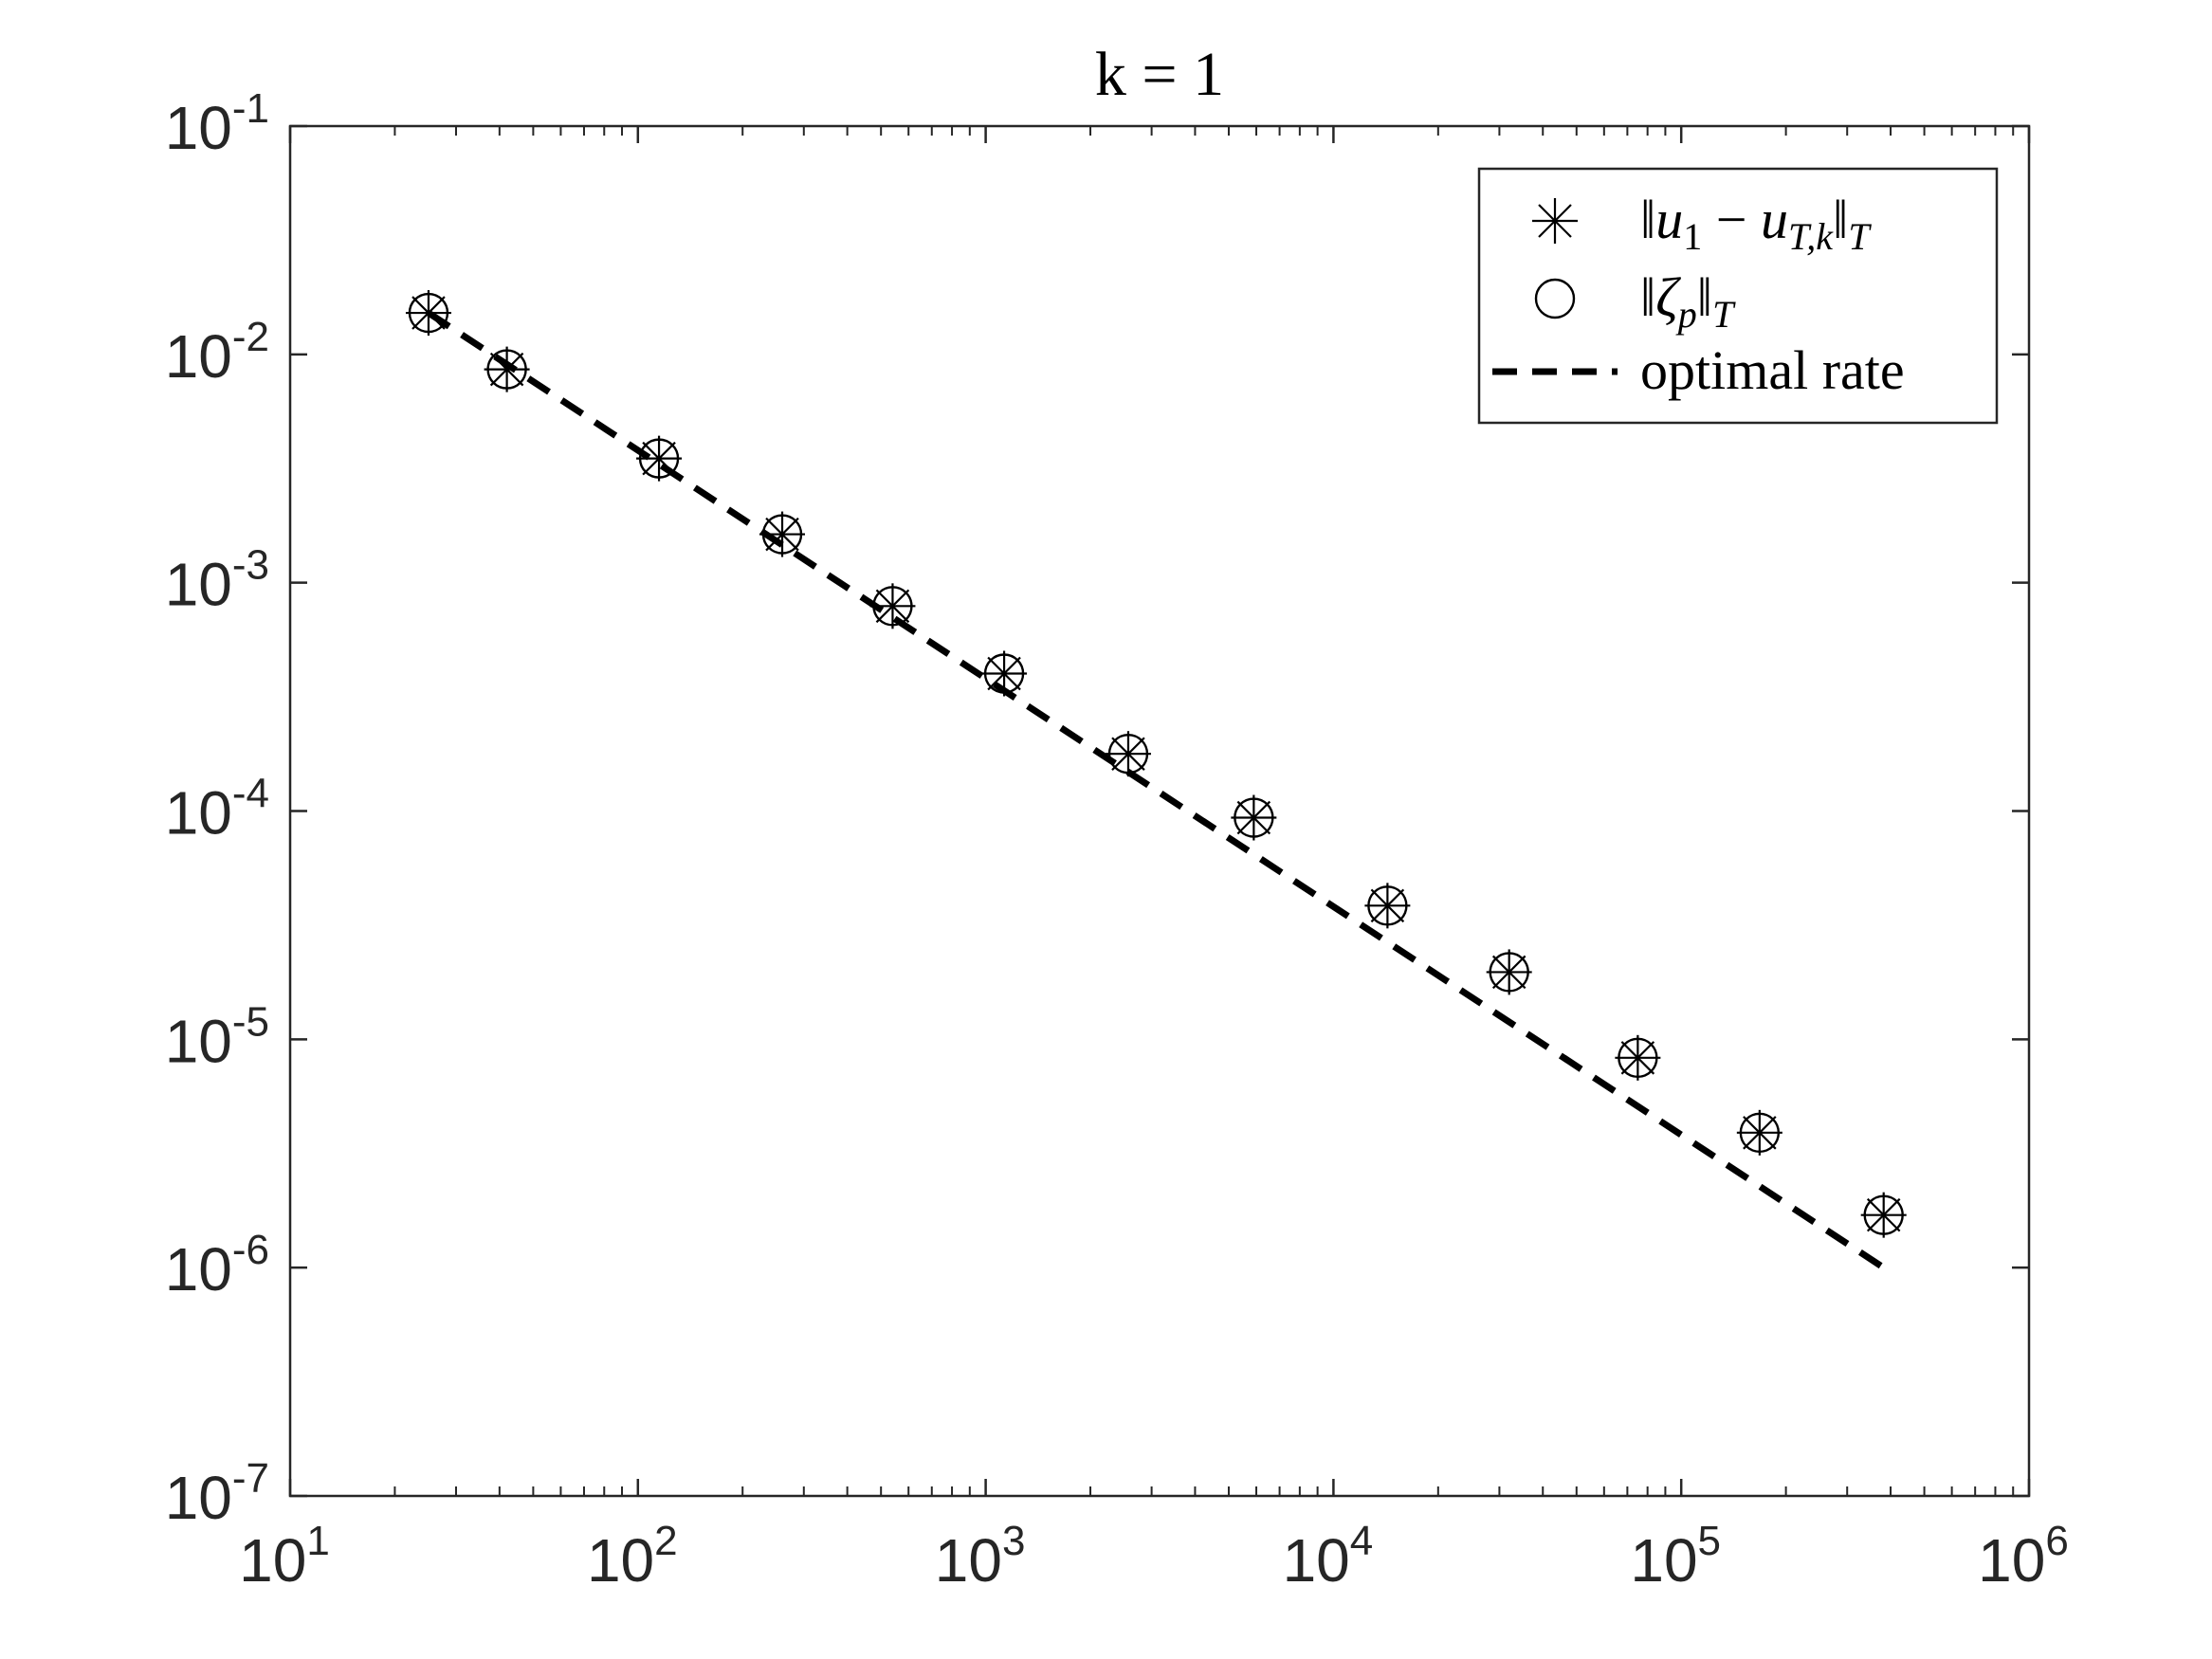 Image resolution: width=2212 pixels, height=1659 pixels. What do you see at coordinates (217, 580) in the screenshot?
I see `y-tick-label: 10⁻³` at bounding box center [217, 580].